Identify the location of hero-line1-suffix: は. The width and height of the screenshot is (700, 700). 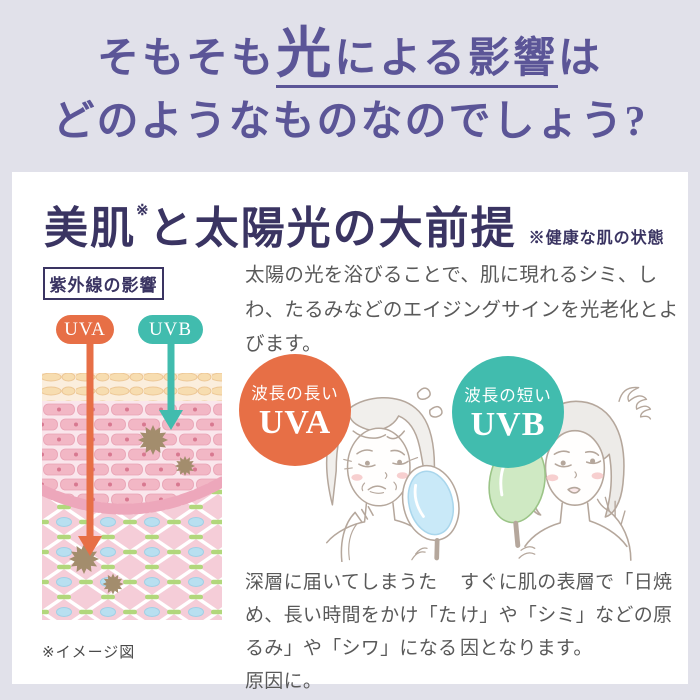
(580, 59).